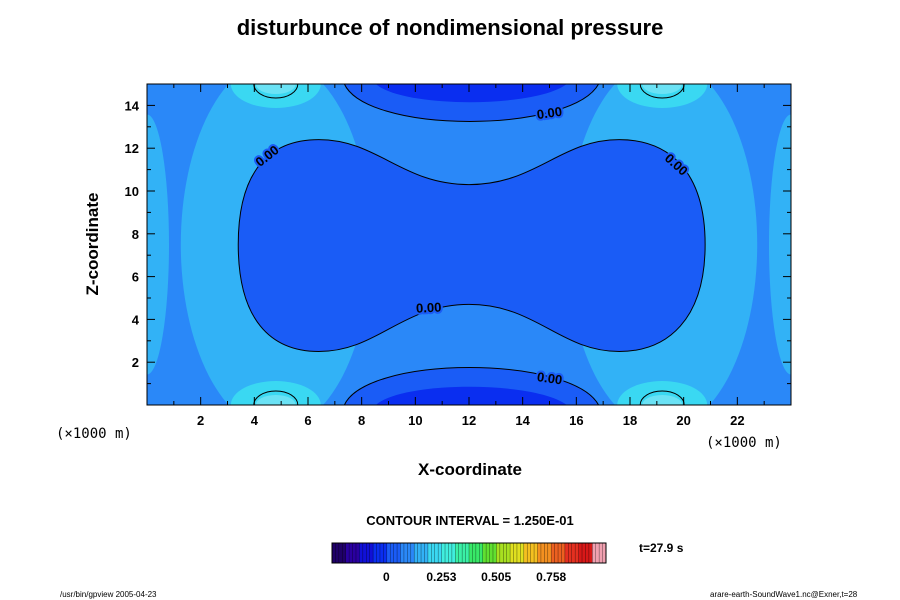 This screenshot has width=900, height=600. I want to click on field-peak-bottom-left, so click(275, 393).